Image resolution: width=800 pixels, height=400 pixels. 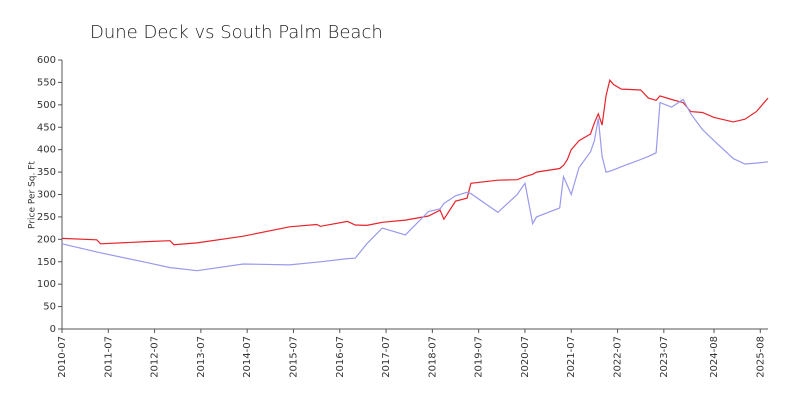 What do you see at coordinates (46, 127) in the screenshot?
I see `y-tick-label: 450` at bounding box center [46, 127].